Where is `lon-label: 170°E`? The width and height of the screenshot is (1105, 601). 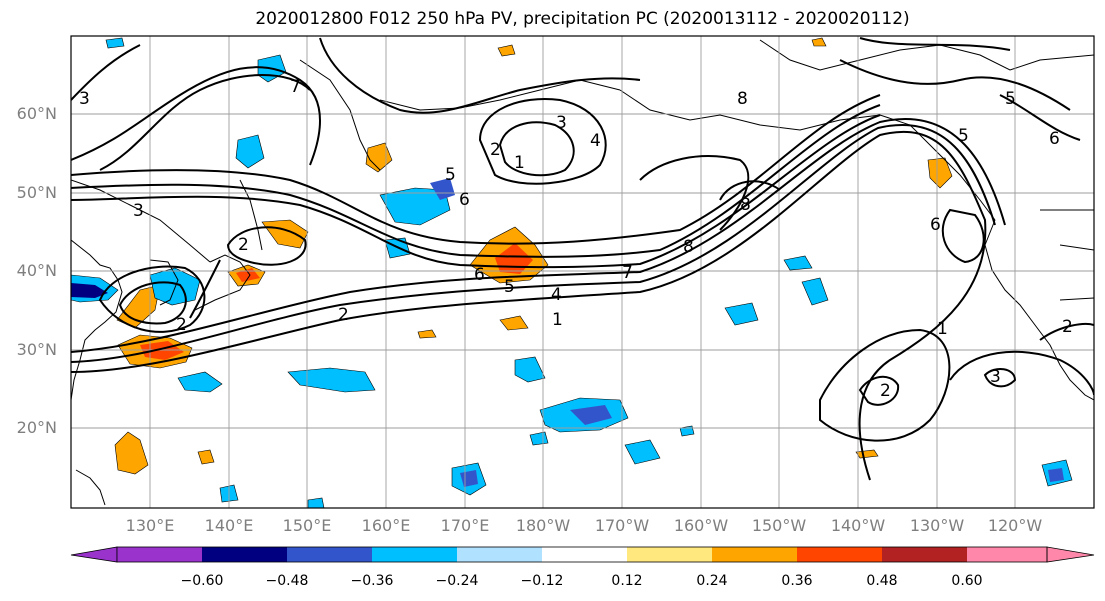 lon-label: 170°E is located at coordinates (465, 525).